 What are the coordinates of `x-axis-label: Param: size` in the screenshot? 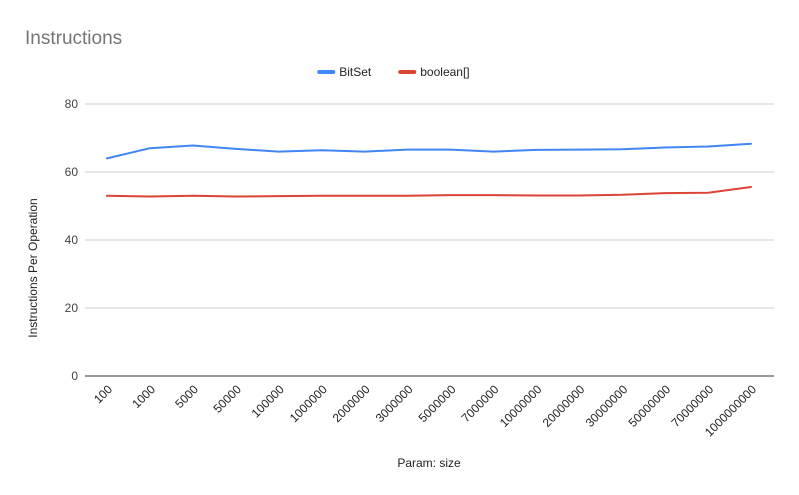 It's located at (429, 463).